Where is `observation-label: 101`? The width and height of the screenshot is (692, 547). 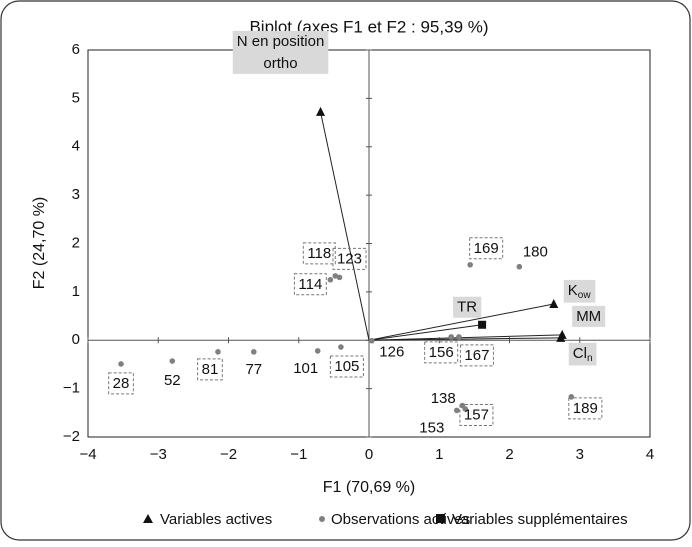
observation-label: 101 is located at coordinates (305, 368).